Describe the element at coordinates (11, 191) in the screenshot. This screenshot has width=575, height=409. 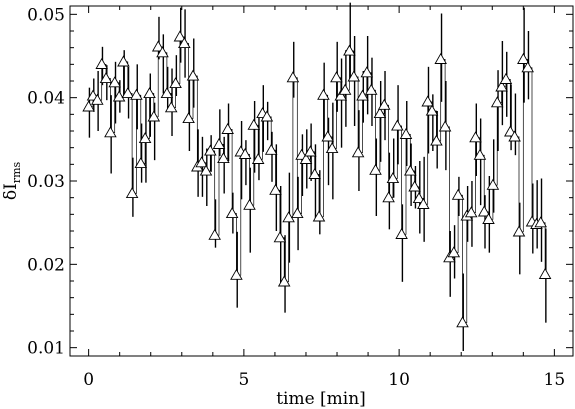
I see `y-axis-title-main: δI` at that location.